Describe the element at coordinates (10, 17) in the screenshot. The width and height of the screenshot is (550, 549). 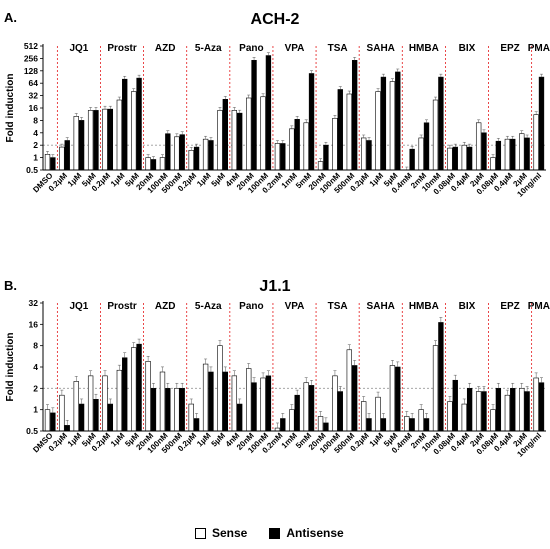
I see `panel-letter: A.` at that location.